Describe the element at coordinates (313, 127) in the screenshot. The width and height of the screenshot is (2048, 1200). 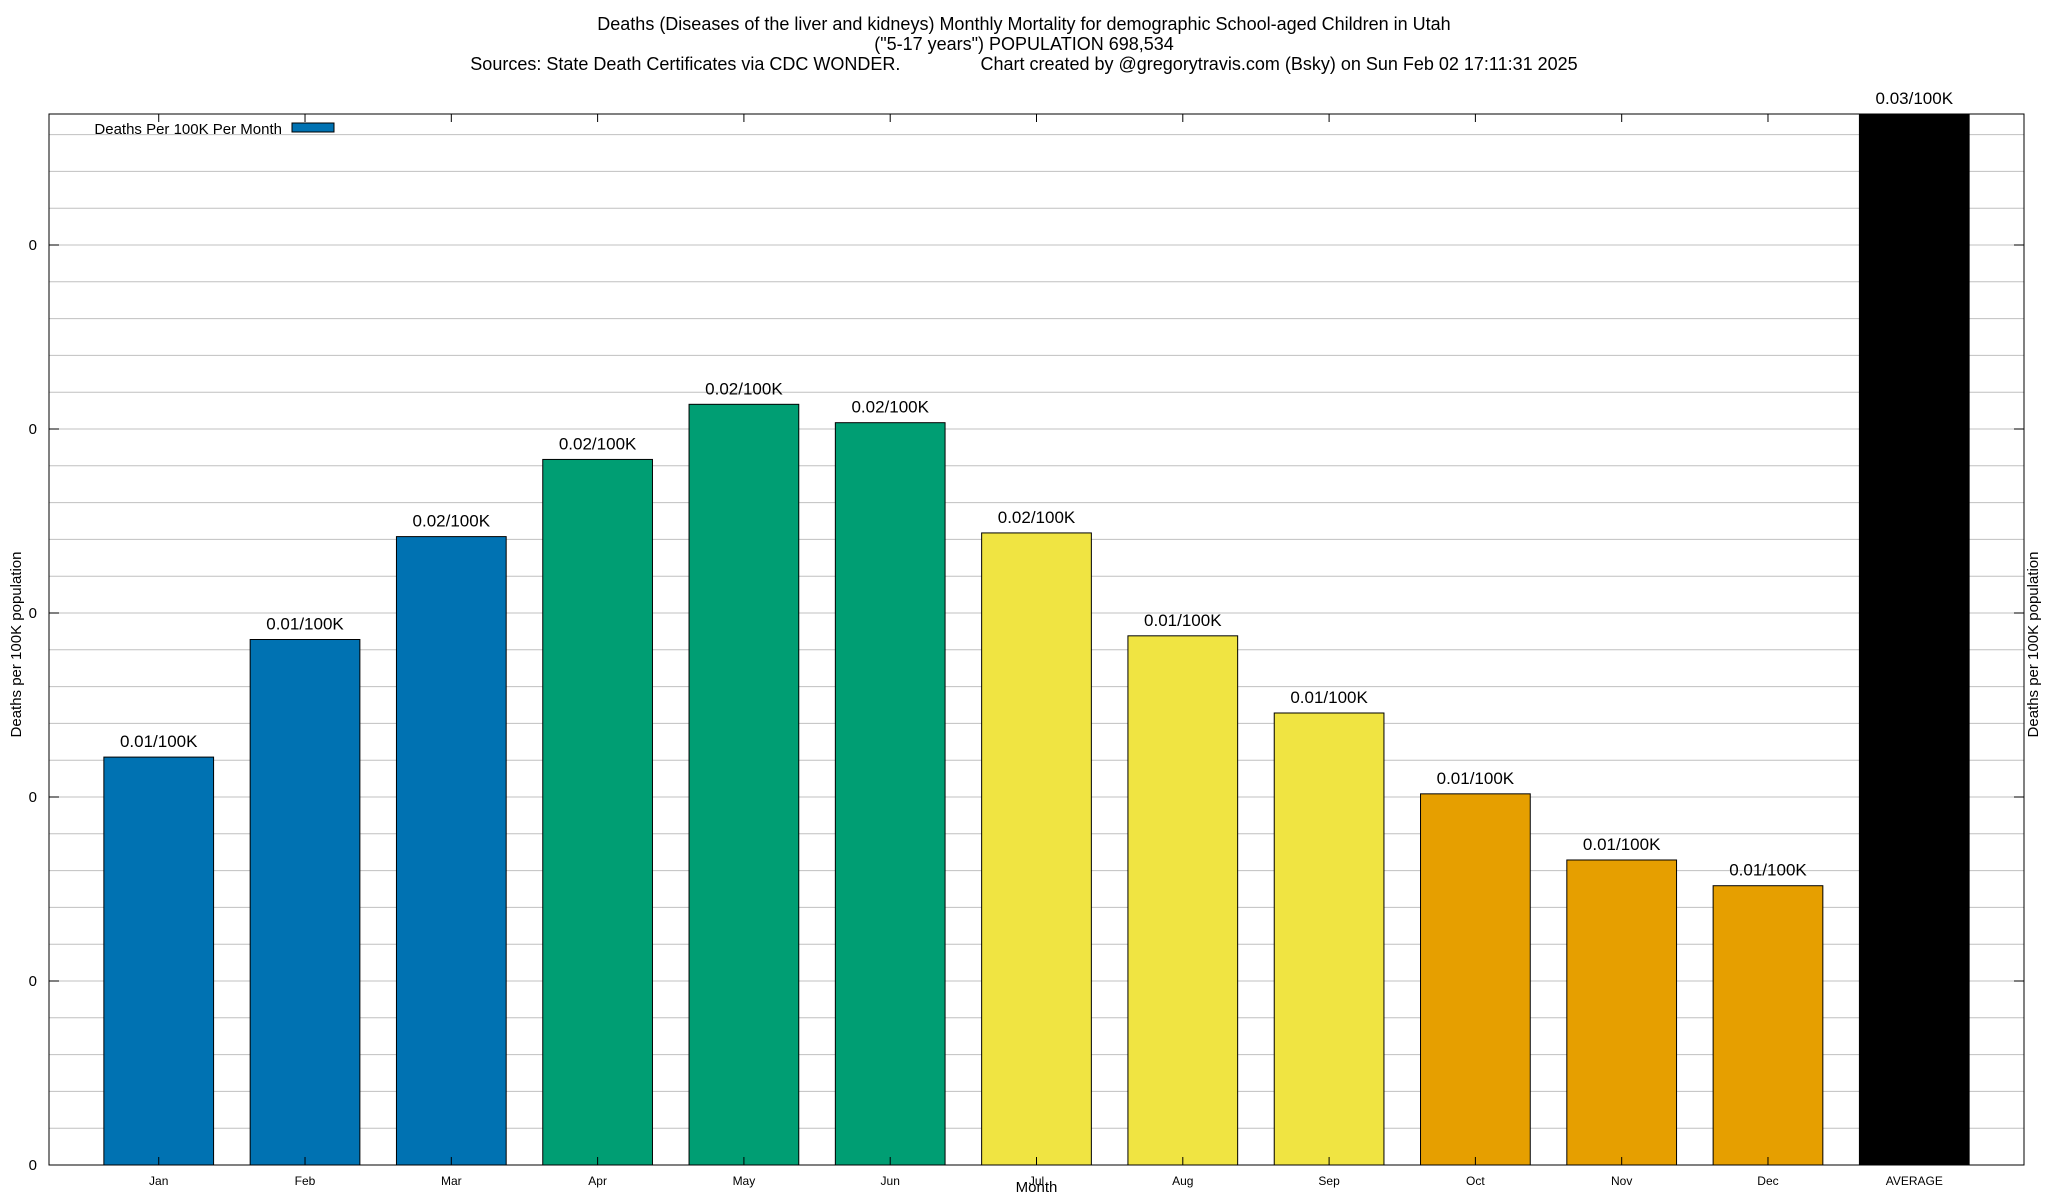
I see `legend-swatch` at that location.